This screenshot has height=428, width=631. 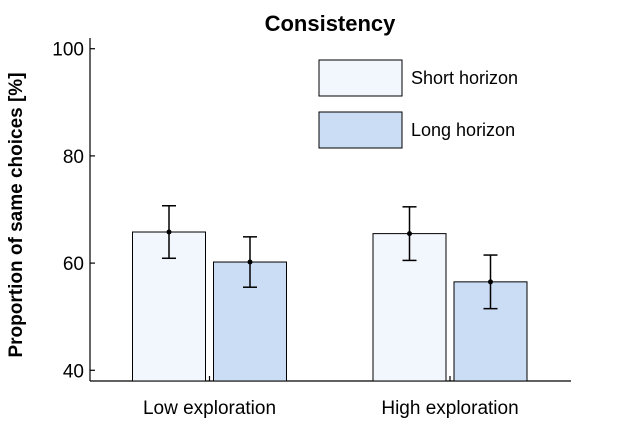 What do you see at coordinates (418, 104) in the screenshot?
I see `legend: Short horizon Long horizon` at bounding box center [418, 104].